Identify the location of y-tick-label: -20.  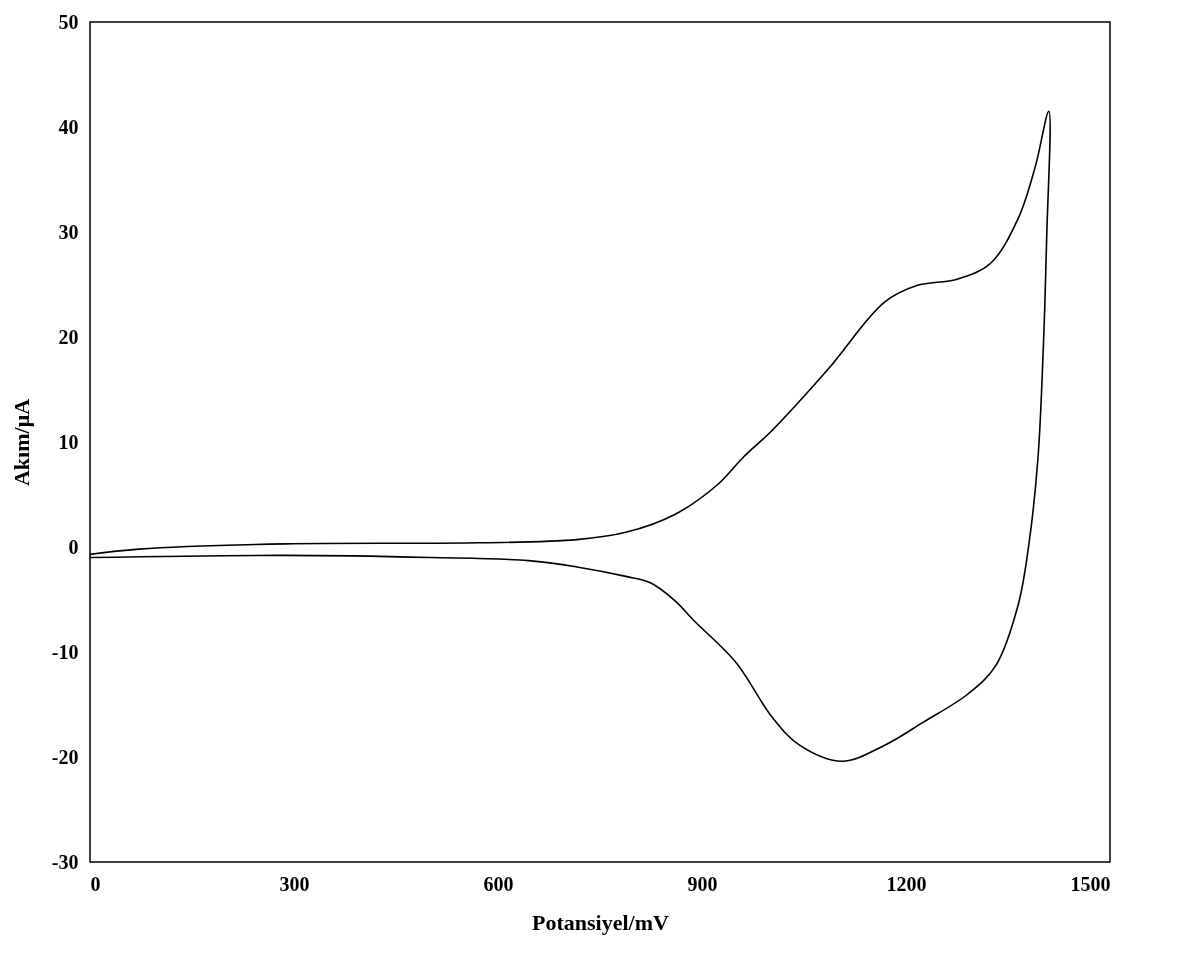
(65, 756).